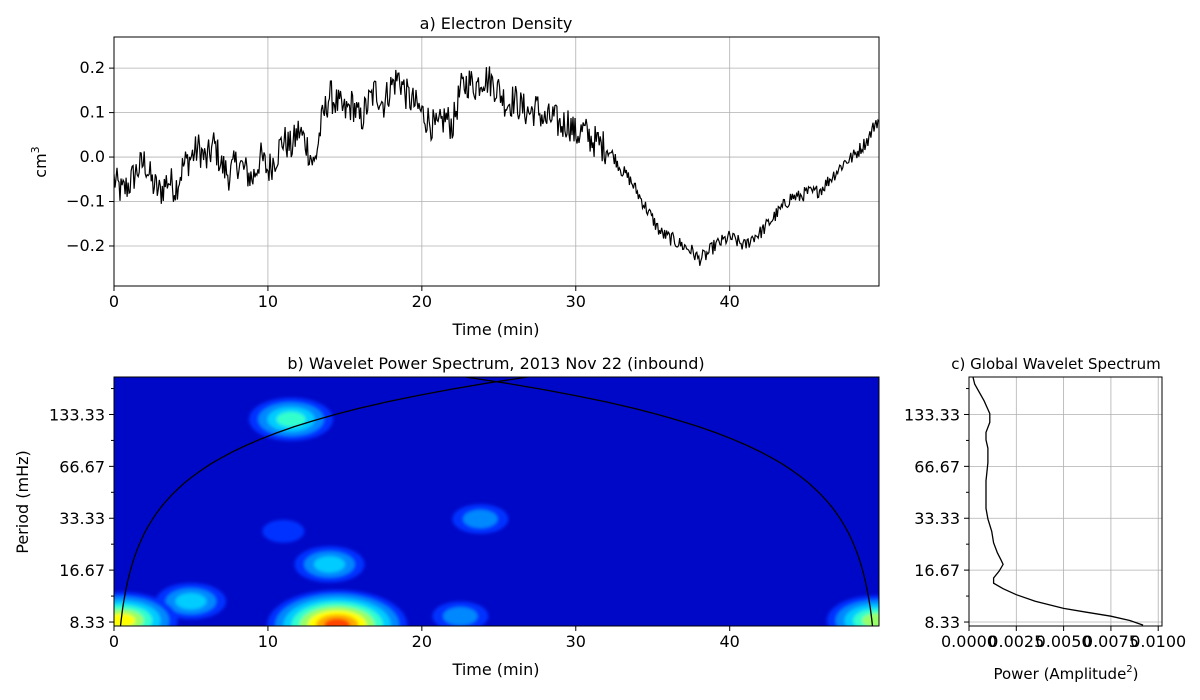 The width and height of the screenshot is (1200, 700). What do you see at coordinates (969, 641) in the screenshot?
I see `panel-c-xtick-label: 0.0000` at bounding box center [969, 641].